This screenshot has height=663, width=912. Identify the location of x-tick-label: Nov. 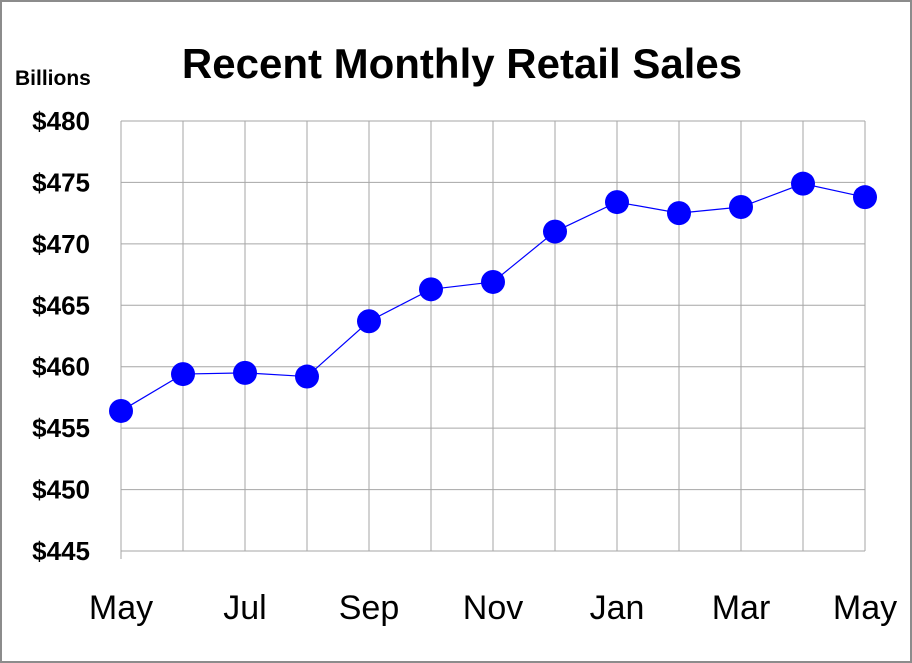
(493, 608).